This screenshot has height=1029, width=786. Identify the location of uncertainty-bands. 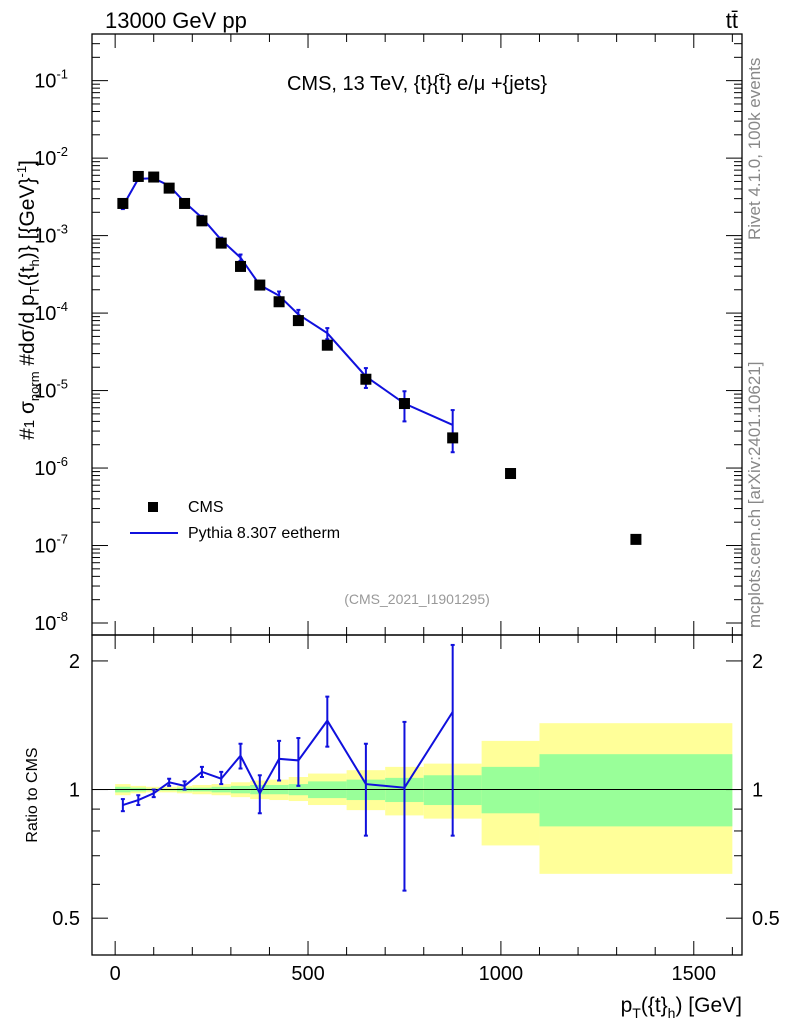
(424, 798).